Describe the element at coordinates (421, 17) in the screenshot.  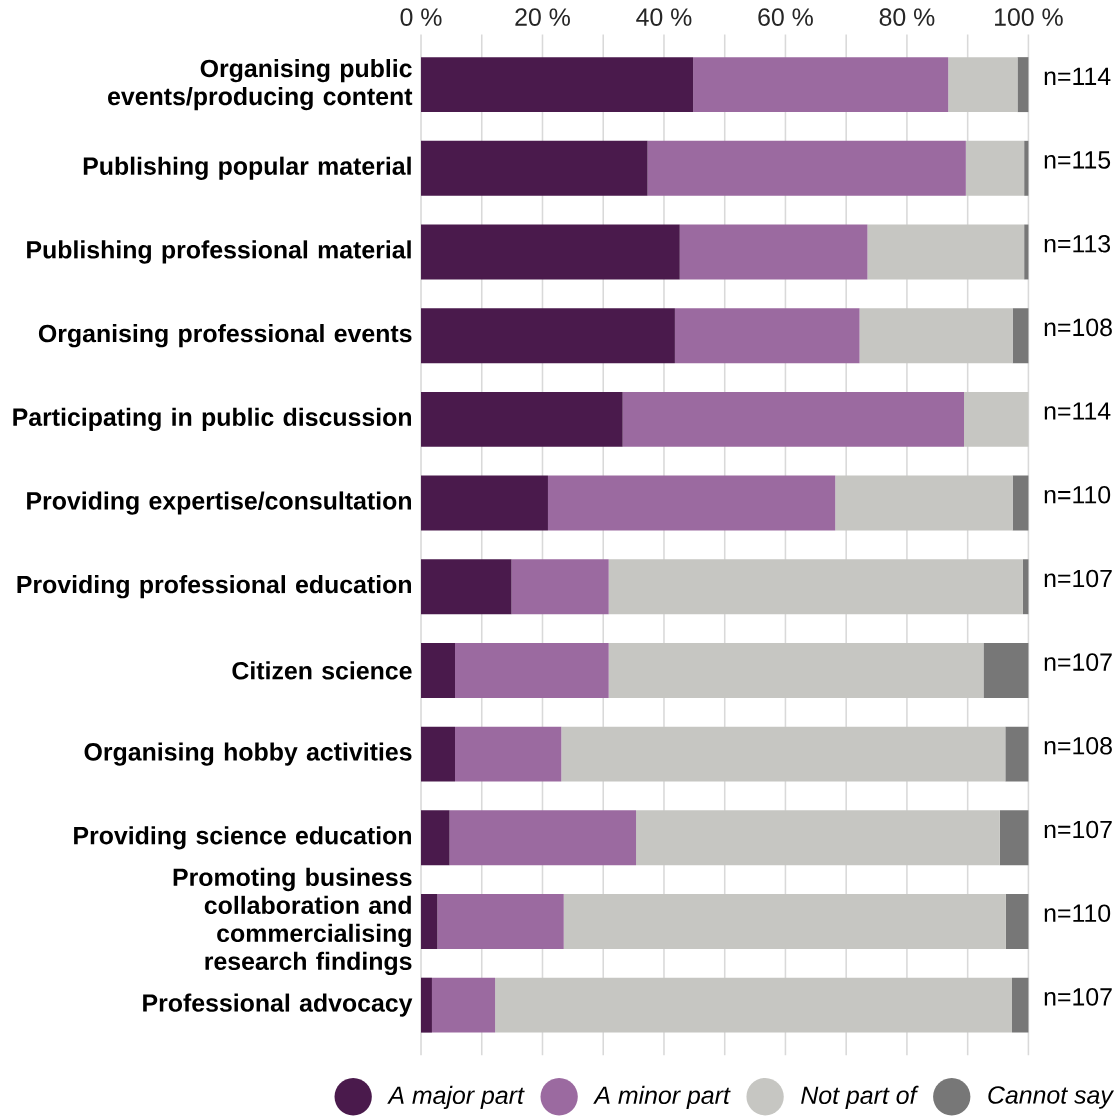
I see `x-tick-label: 0 %` at that location.